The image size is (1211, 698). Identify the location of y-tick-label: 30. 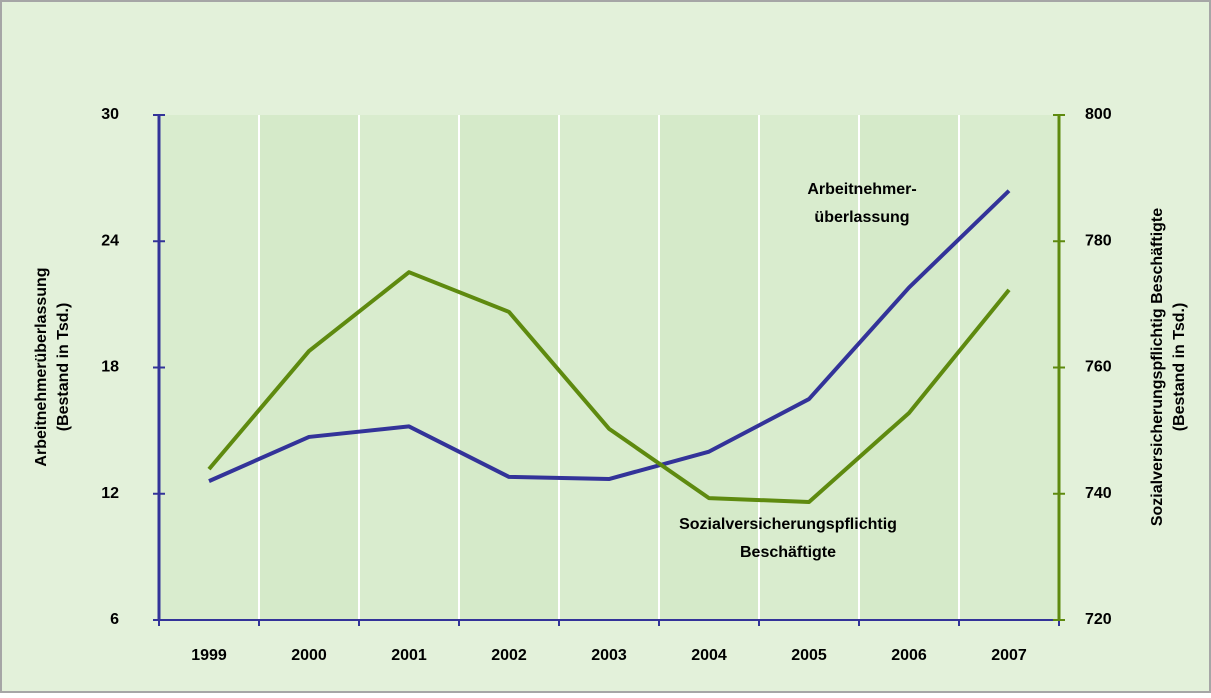
(110, 114).